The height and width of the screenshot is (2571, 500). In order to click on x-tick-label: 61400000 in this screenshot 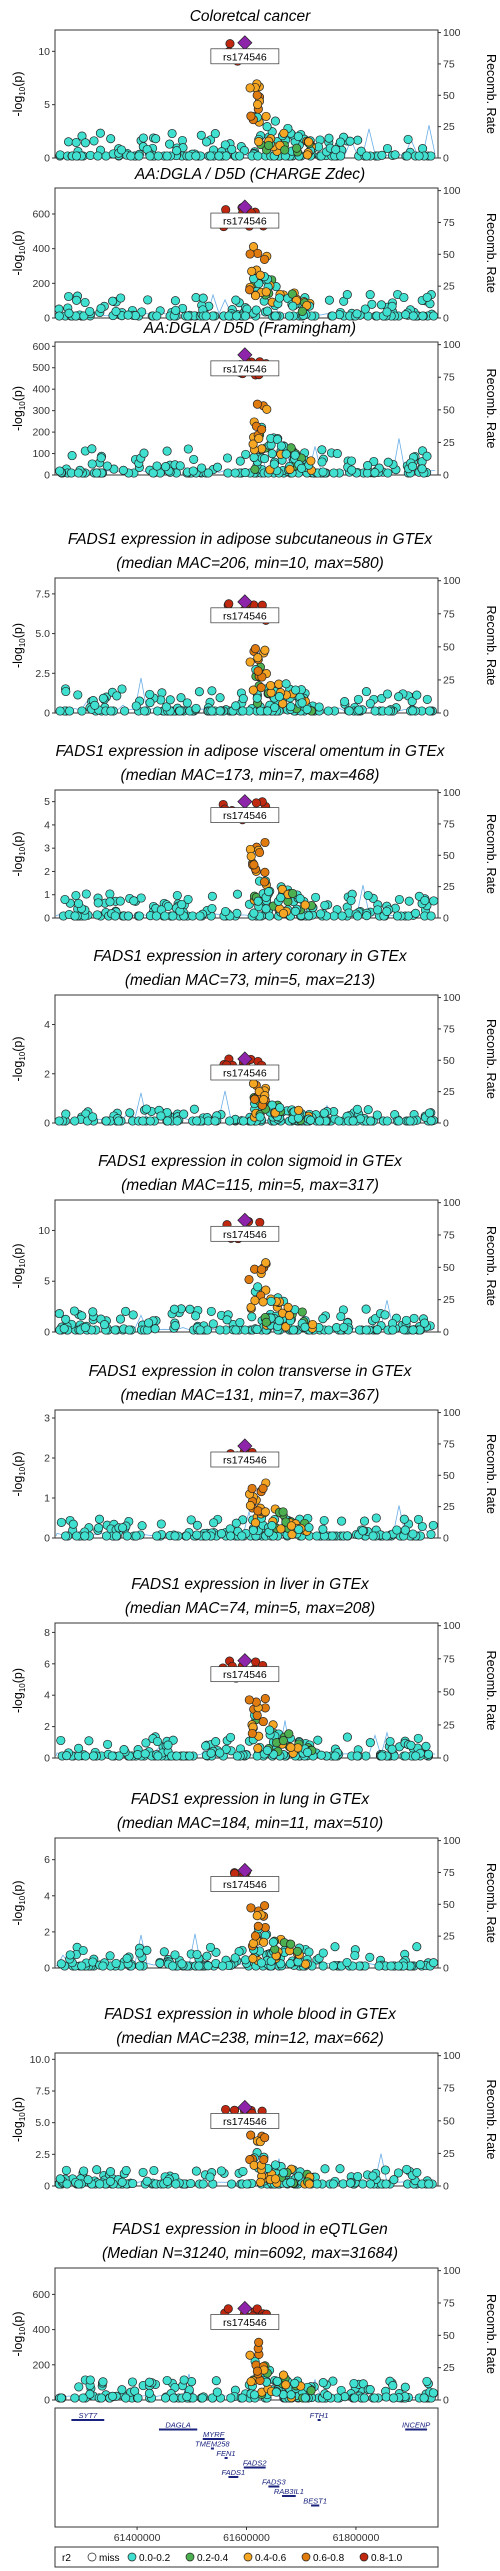, I will do `click(137, 2538)`.